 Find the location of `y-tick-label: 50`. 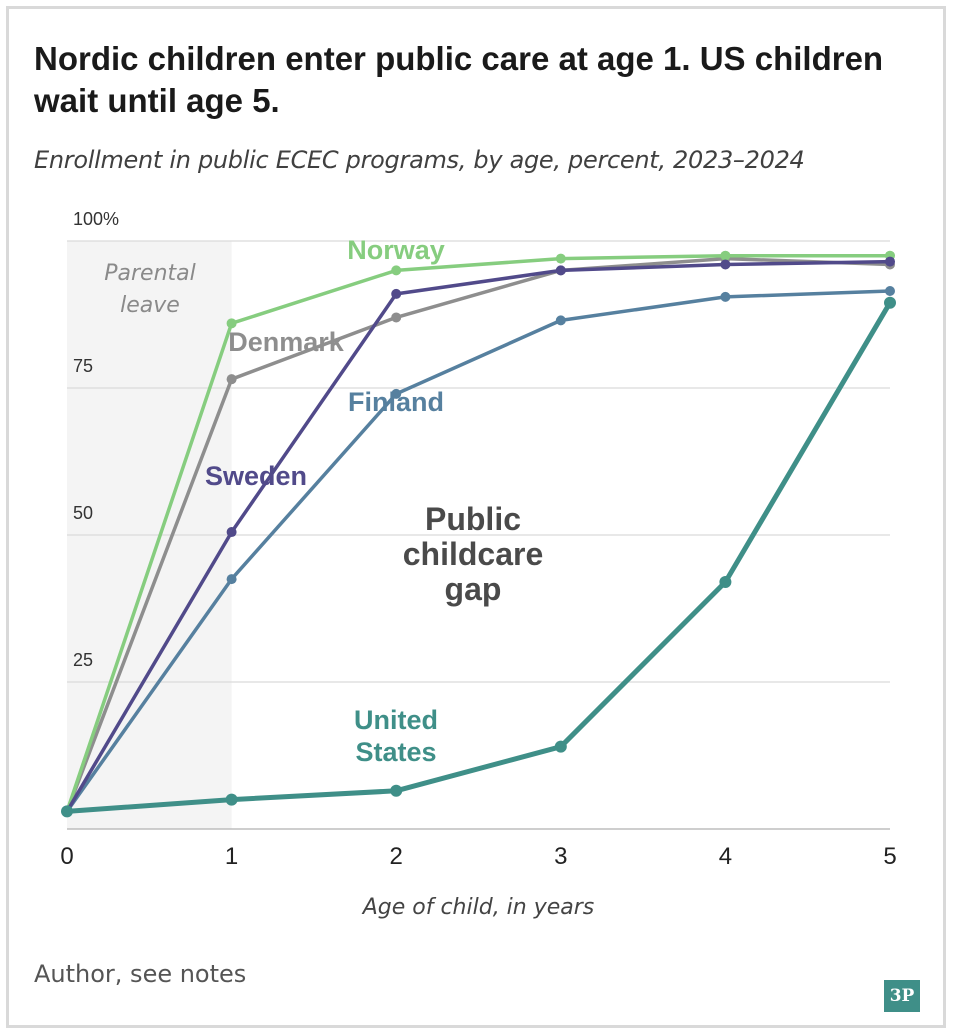

y-tick-label: 50 is located at coordinates (83, 513).